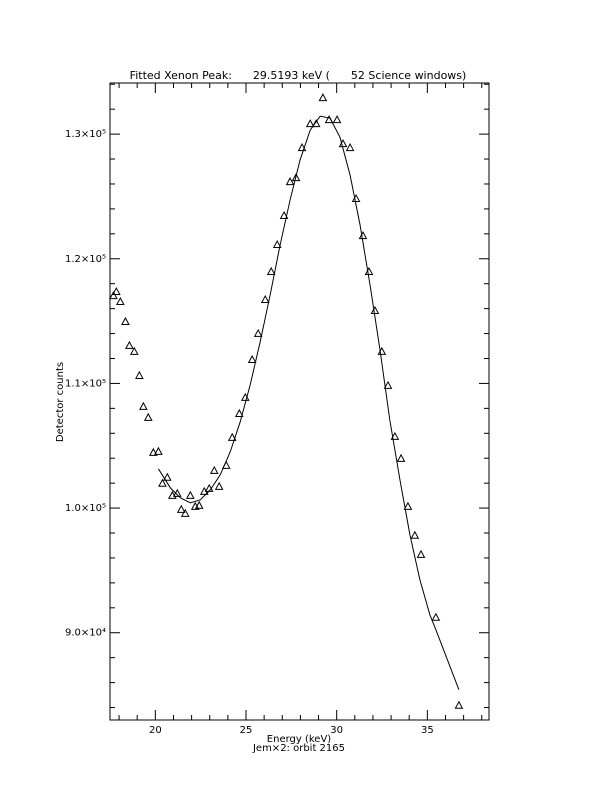 The width and height of the screenshot is (612, 792). What do you see at coordinates (85, 633) in the screenshot?
I see `y-tick-label: 9.0×10⁴` at bounding box center [85, 633].